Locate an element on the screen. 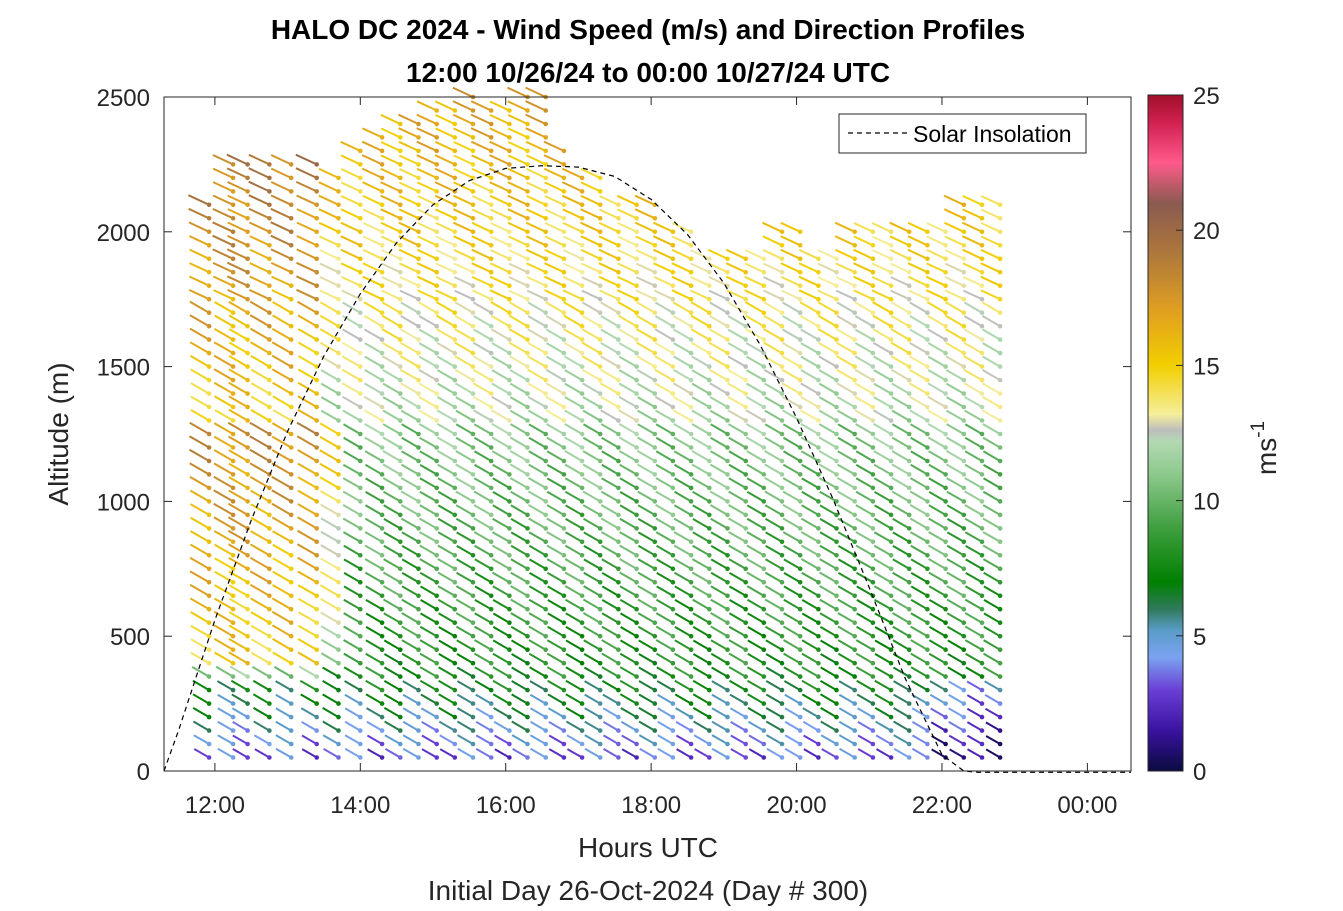 The width and height of the screenshot is (1343, 911). colorbar-tick-label: 10 is located at coordinates (1206, 502).